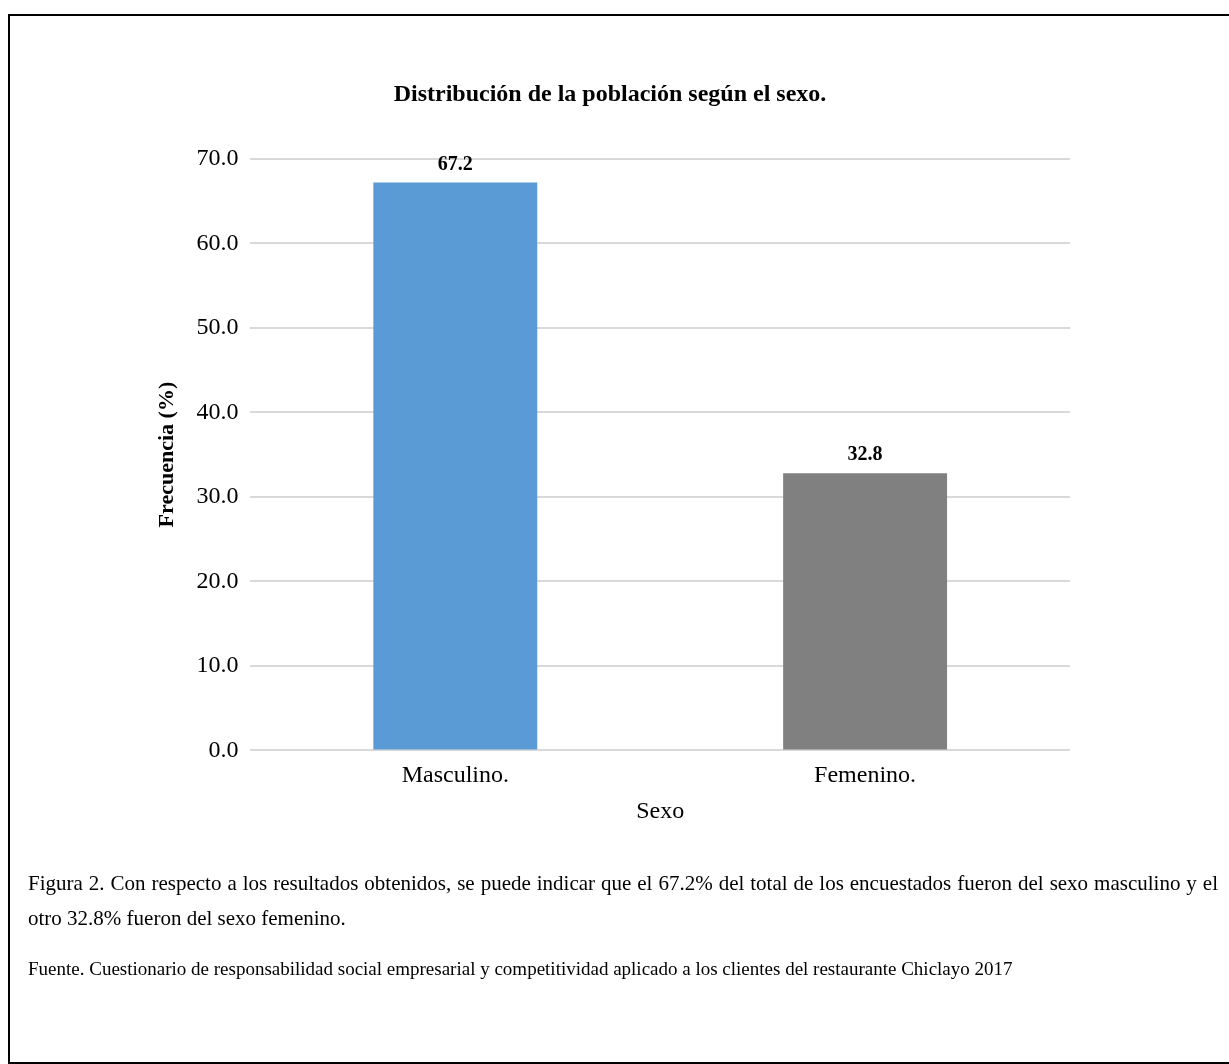 The height and width of the screenshot is (1064, 1229). I want to click on y-tick-label: 40.0, so click(217, 410).